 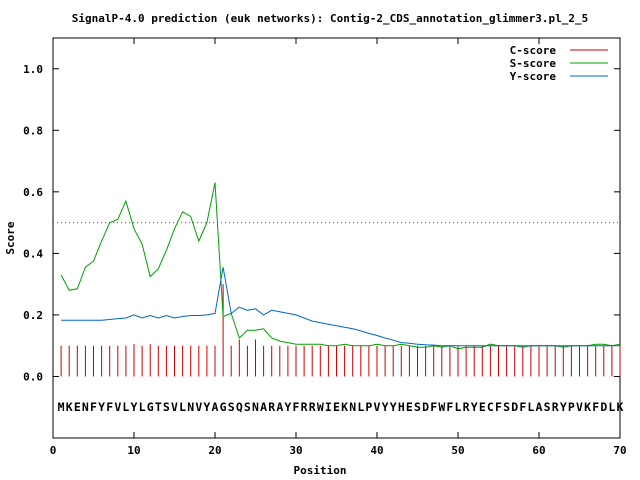 What do you see at coordinates (214, 450) in the screenshot?
I see `x-tick-label: 20` at bounding box center [214, 450].